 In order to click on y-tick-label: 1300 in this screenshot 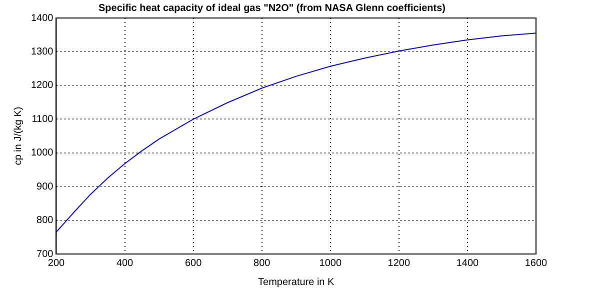, I will do `click(42, 52)`.